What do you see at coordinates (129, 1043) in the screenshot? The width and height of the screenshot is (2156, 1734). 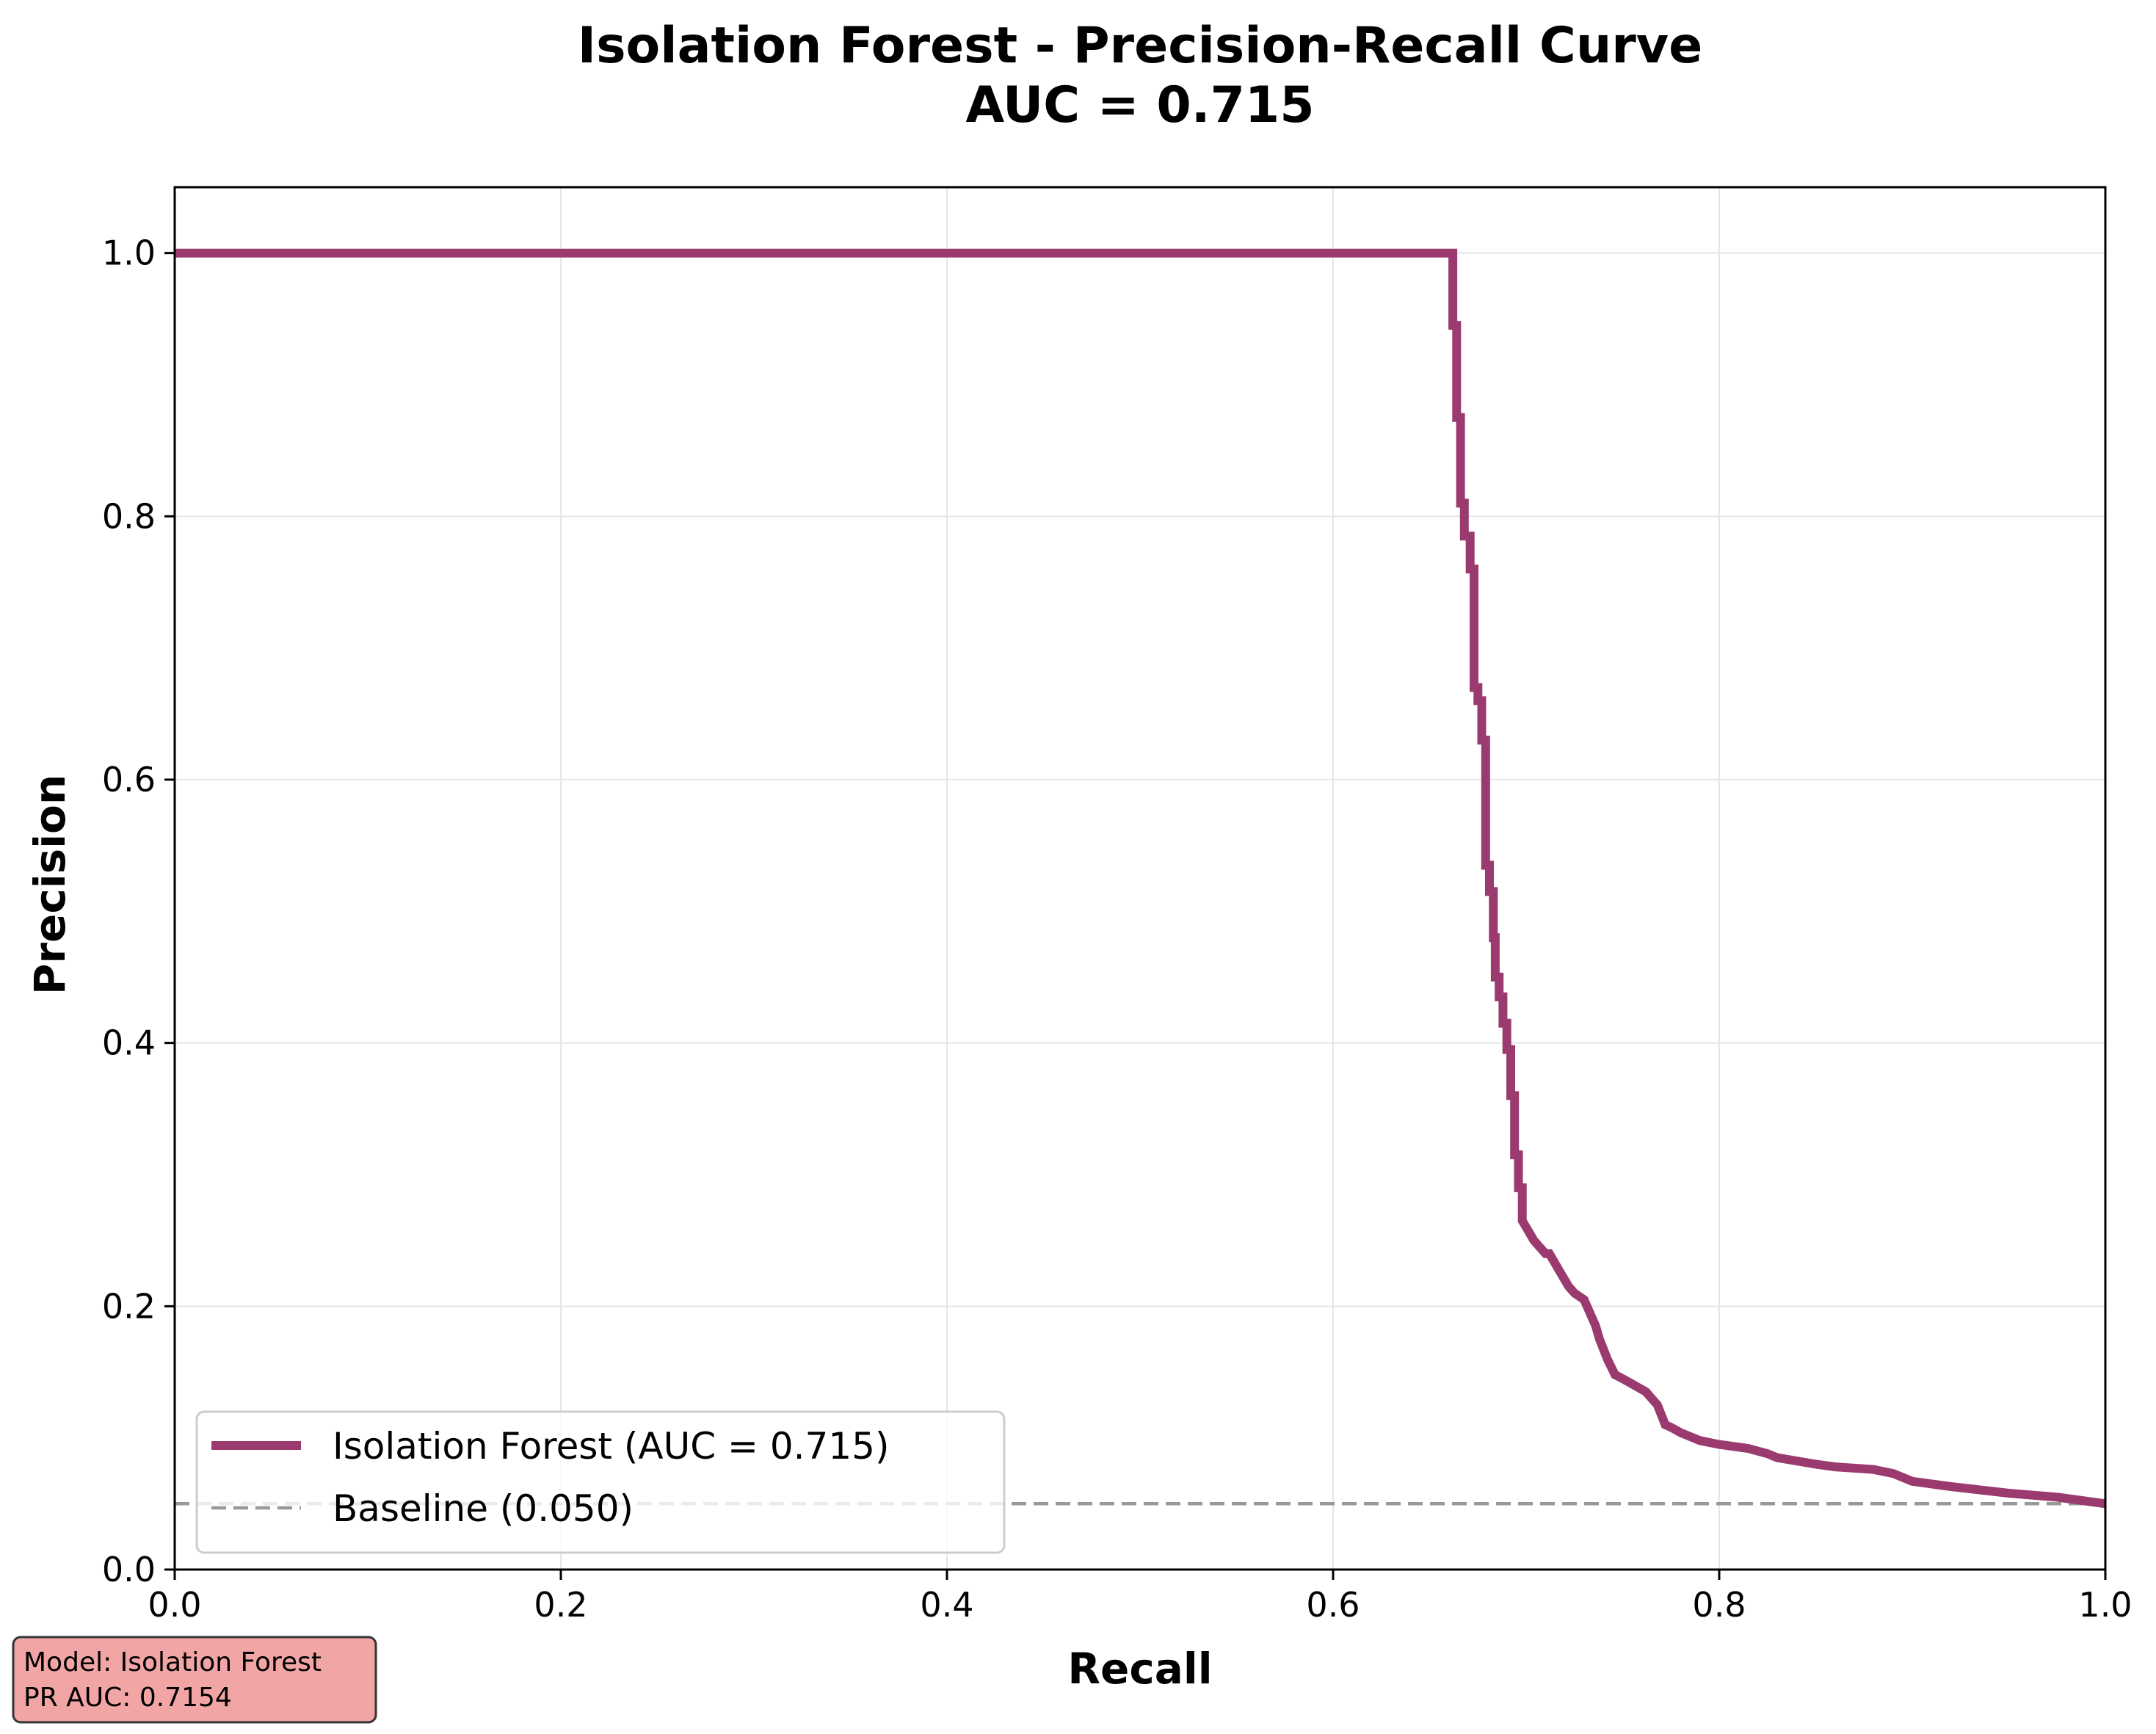 I see `y-tick-label: 0.4` at bounding box center [129, 1043].